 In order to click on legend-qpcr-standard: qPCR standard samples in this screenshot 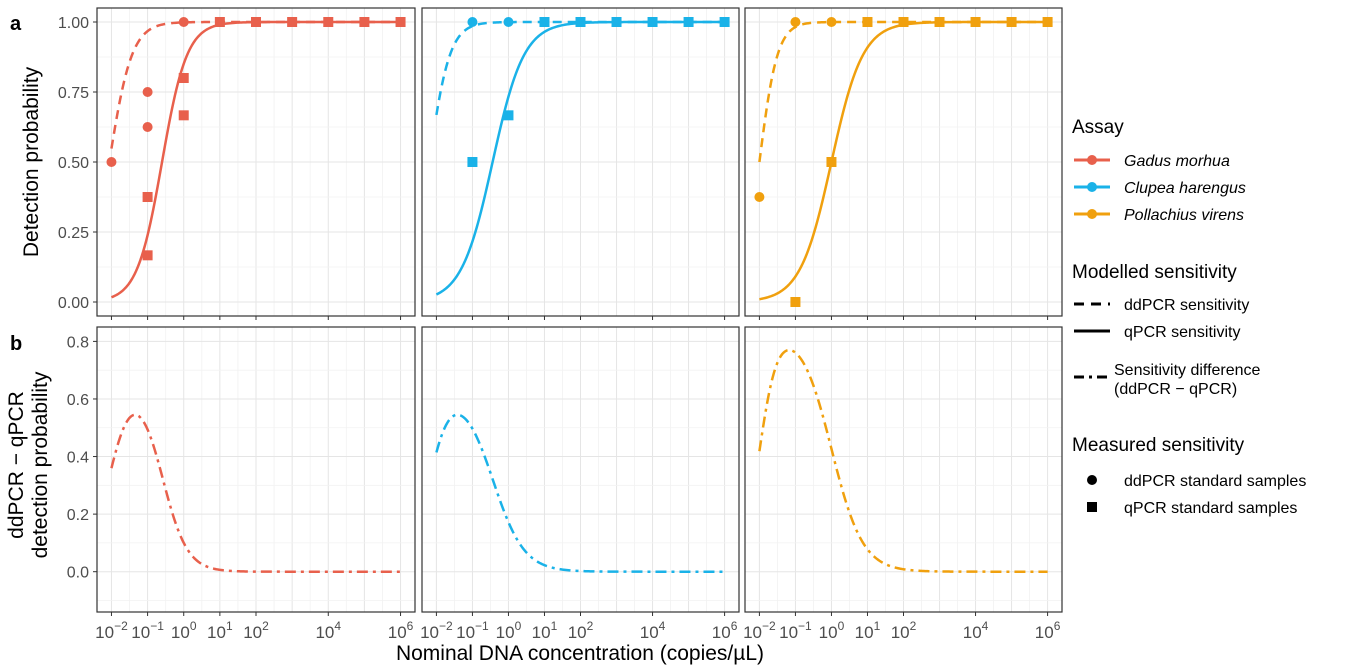, I will do `click(1210, 508)`.